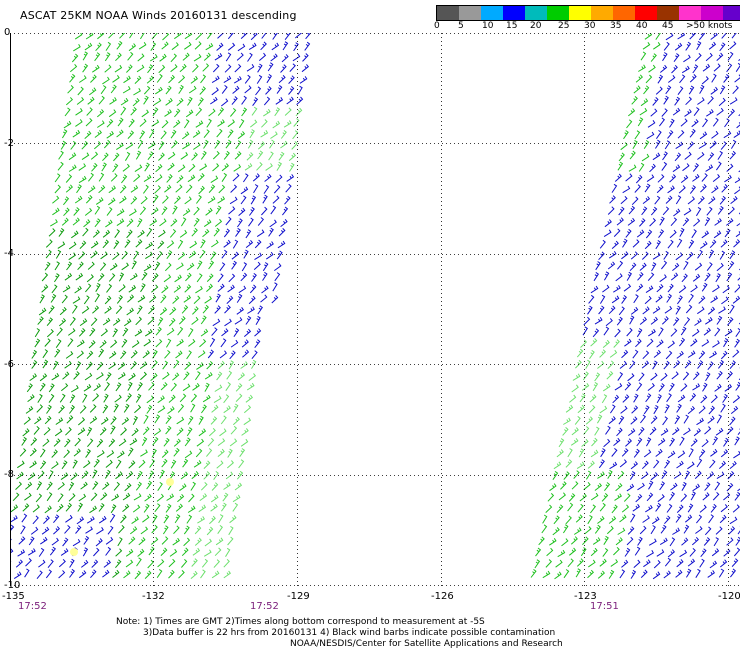 This screenshot has height=650, width=740. What do you see at coordinates (9, 253) in the screenshot?
I see `latitude-label: -4` at bounding box center [9, 253].